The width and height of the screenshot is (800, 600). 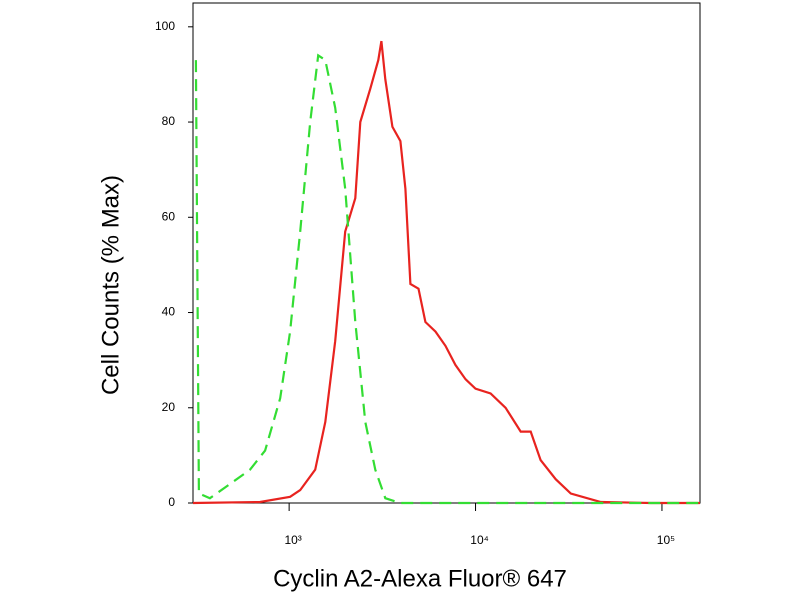 I want to click on y-tick-label: 100, so click(x=165, y=26).